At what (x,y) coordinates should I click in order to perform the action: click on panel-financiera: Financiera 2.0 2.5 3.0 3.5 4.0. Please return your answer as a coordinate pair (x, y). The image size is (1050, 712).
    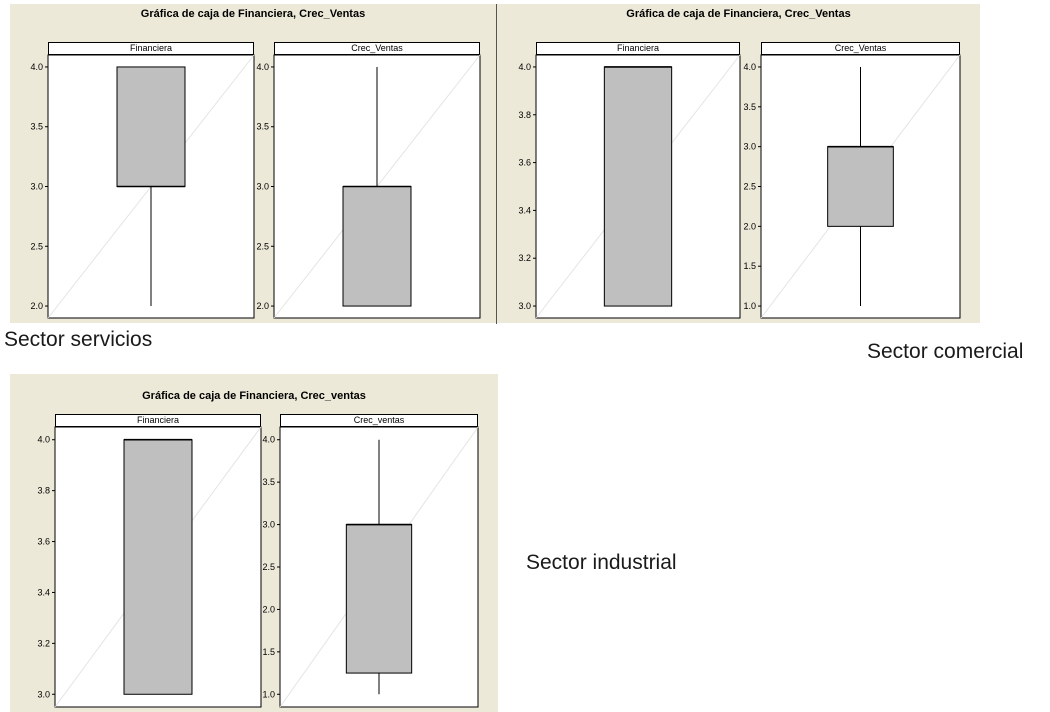
    Looking at the image, I should click on (142, 180).